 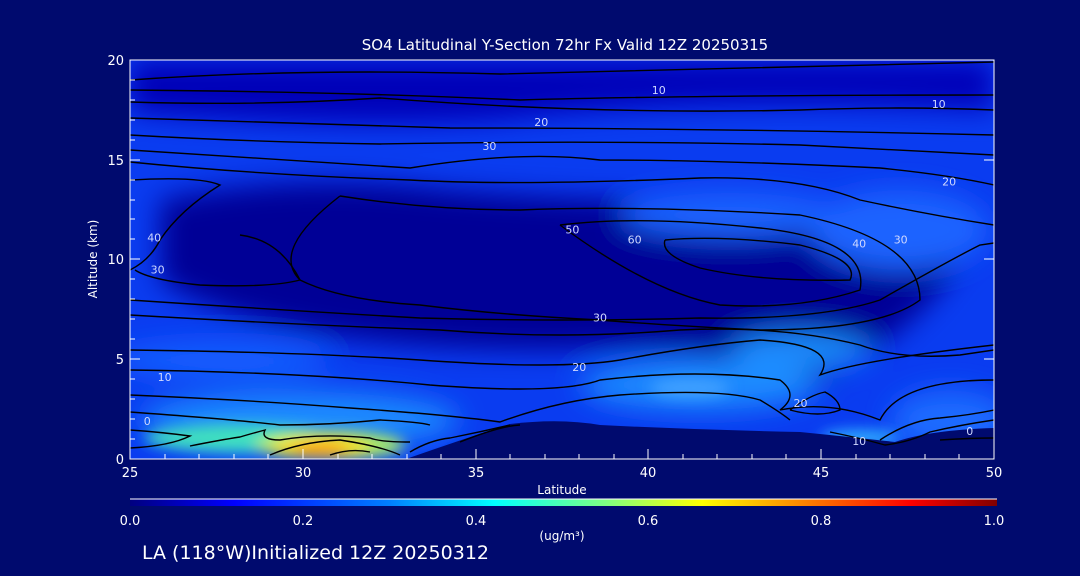 I want to click on colorbar-tick-label: 0.4, so click(x=476, y=521).